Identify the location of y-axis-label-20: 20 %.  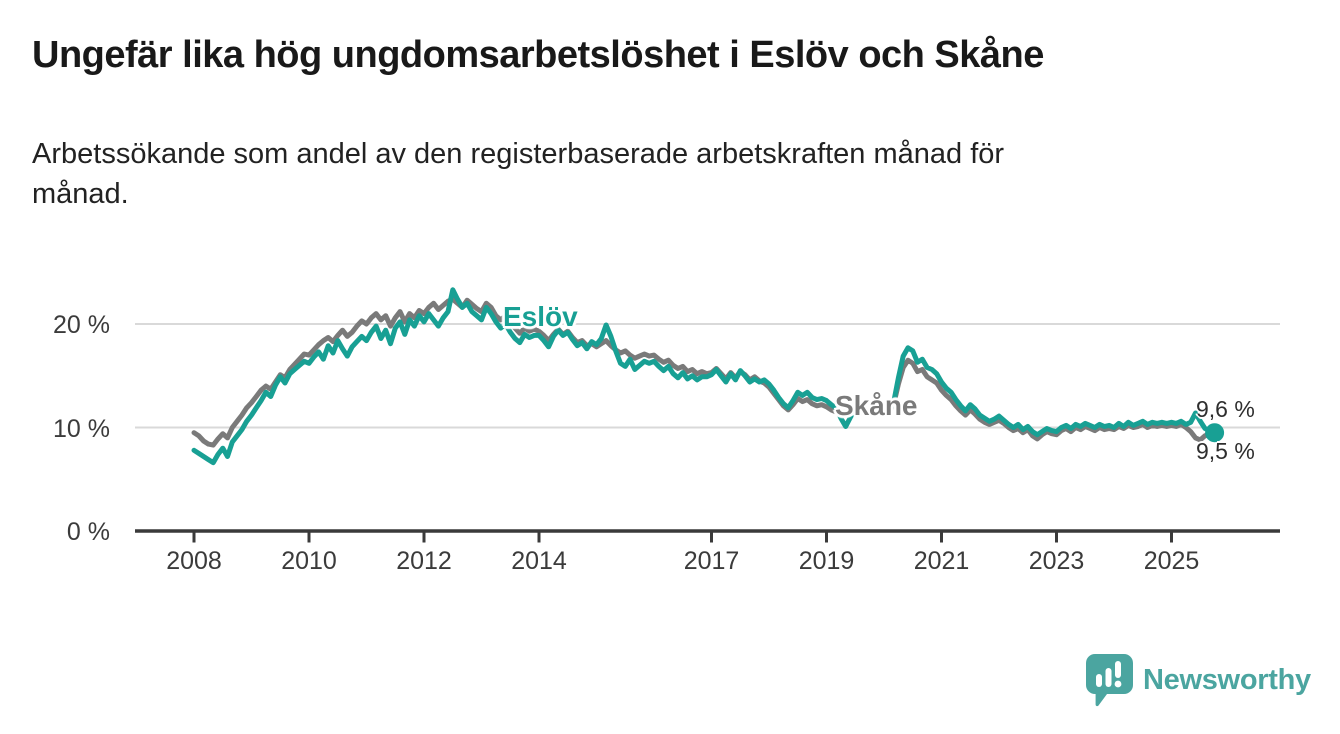
(81, 325).